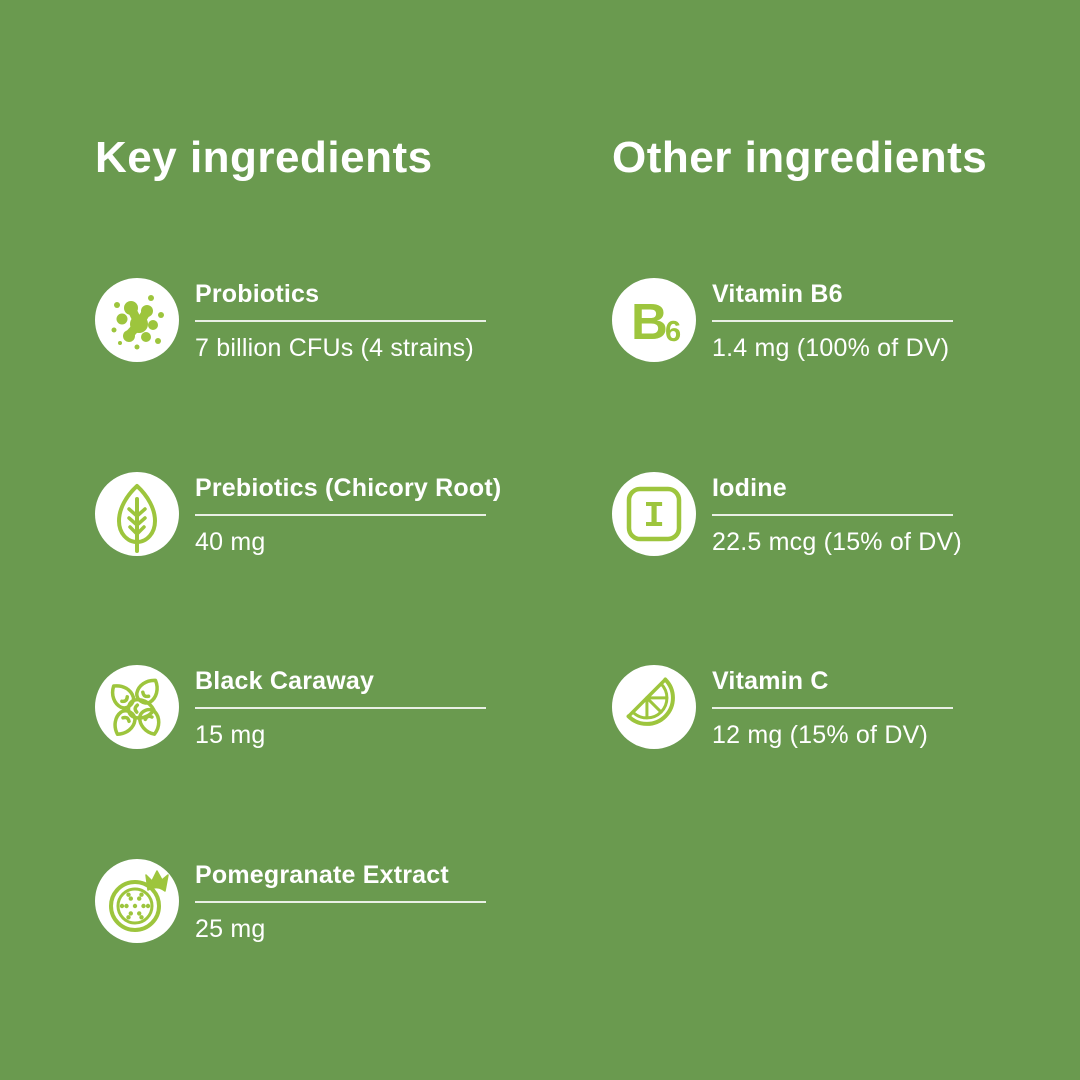  I want to click on ingredient-row-iodine: I Iodine 22.5 mcg (15% of DV), so click(787, 514).